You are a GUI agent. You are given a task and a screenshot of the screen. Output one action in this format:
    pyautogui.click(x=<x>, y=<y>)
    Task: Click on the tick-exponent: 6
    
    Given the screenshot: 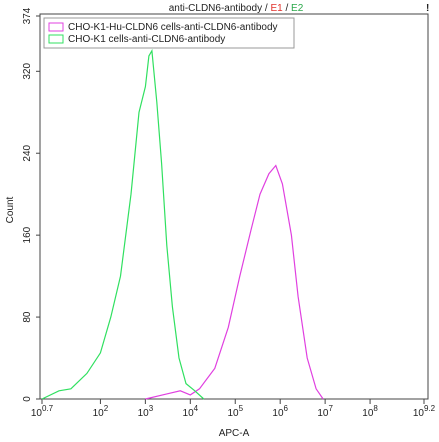 What is the action you would take?
    pyautogui.click(x=286, y=408)
    